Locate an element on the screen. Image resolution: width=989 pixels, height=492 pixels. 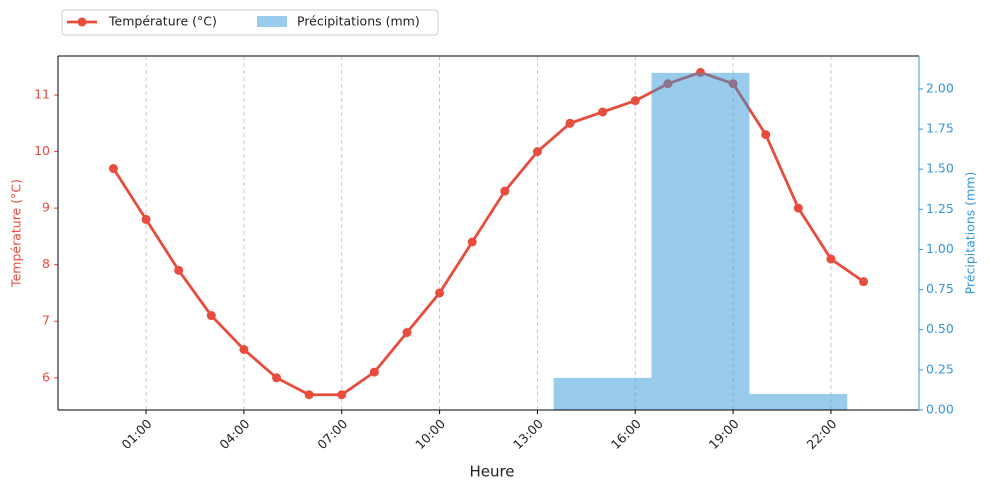
y2-tick-label: 0.25 is located at coordinates (940, 368).